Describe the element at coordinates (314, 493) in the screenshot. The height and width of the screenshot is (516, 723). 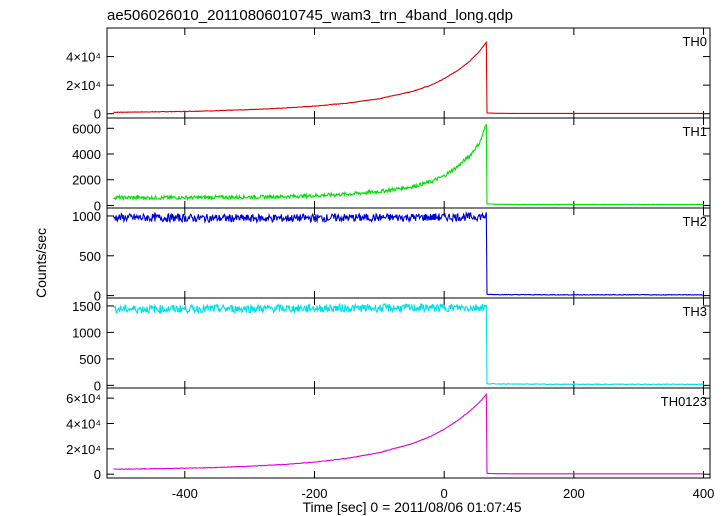
I see `x-tick-label: -200` at that location.